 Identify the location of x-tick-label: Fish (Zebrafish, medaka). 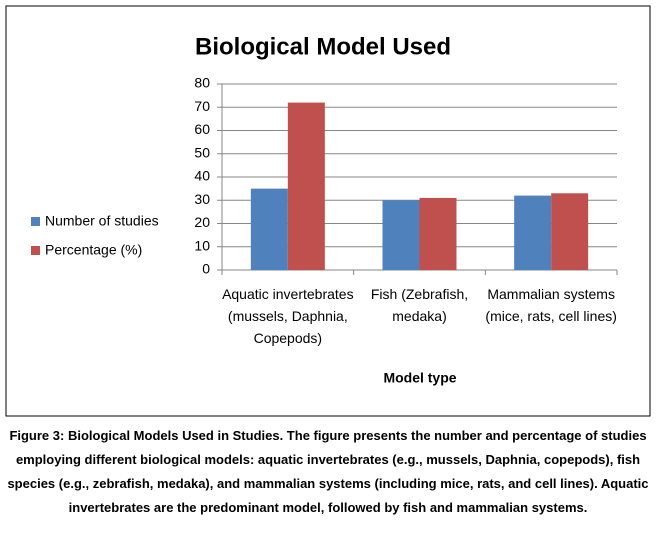
(419, 305).